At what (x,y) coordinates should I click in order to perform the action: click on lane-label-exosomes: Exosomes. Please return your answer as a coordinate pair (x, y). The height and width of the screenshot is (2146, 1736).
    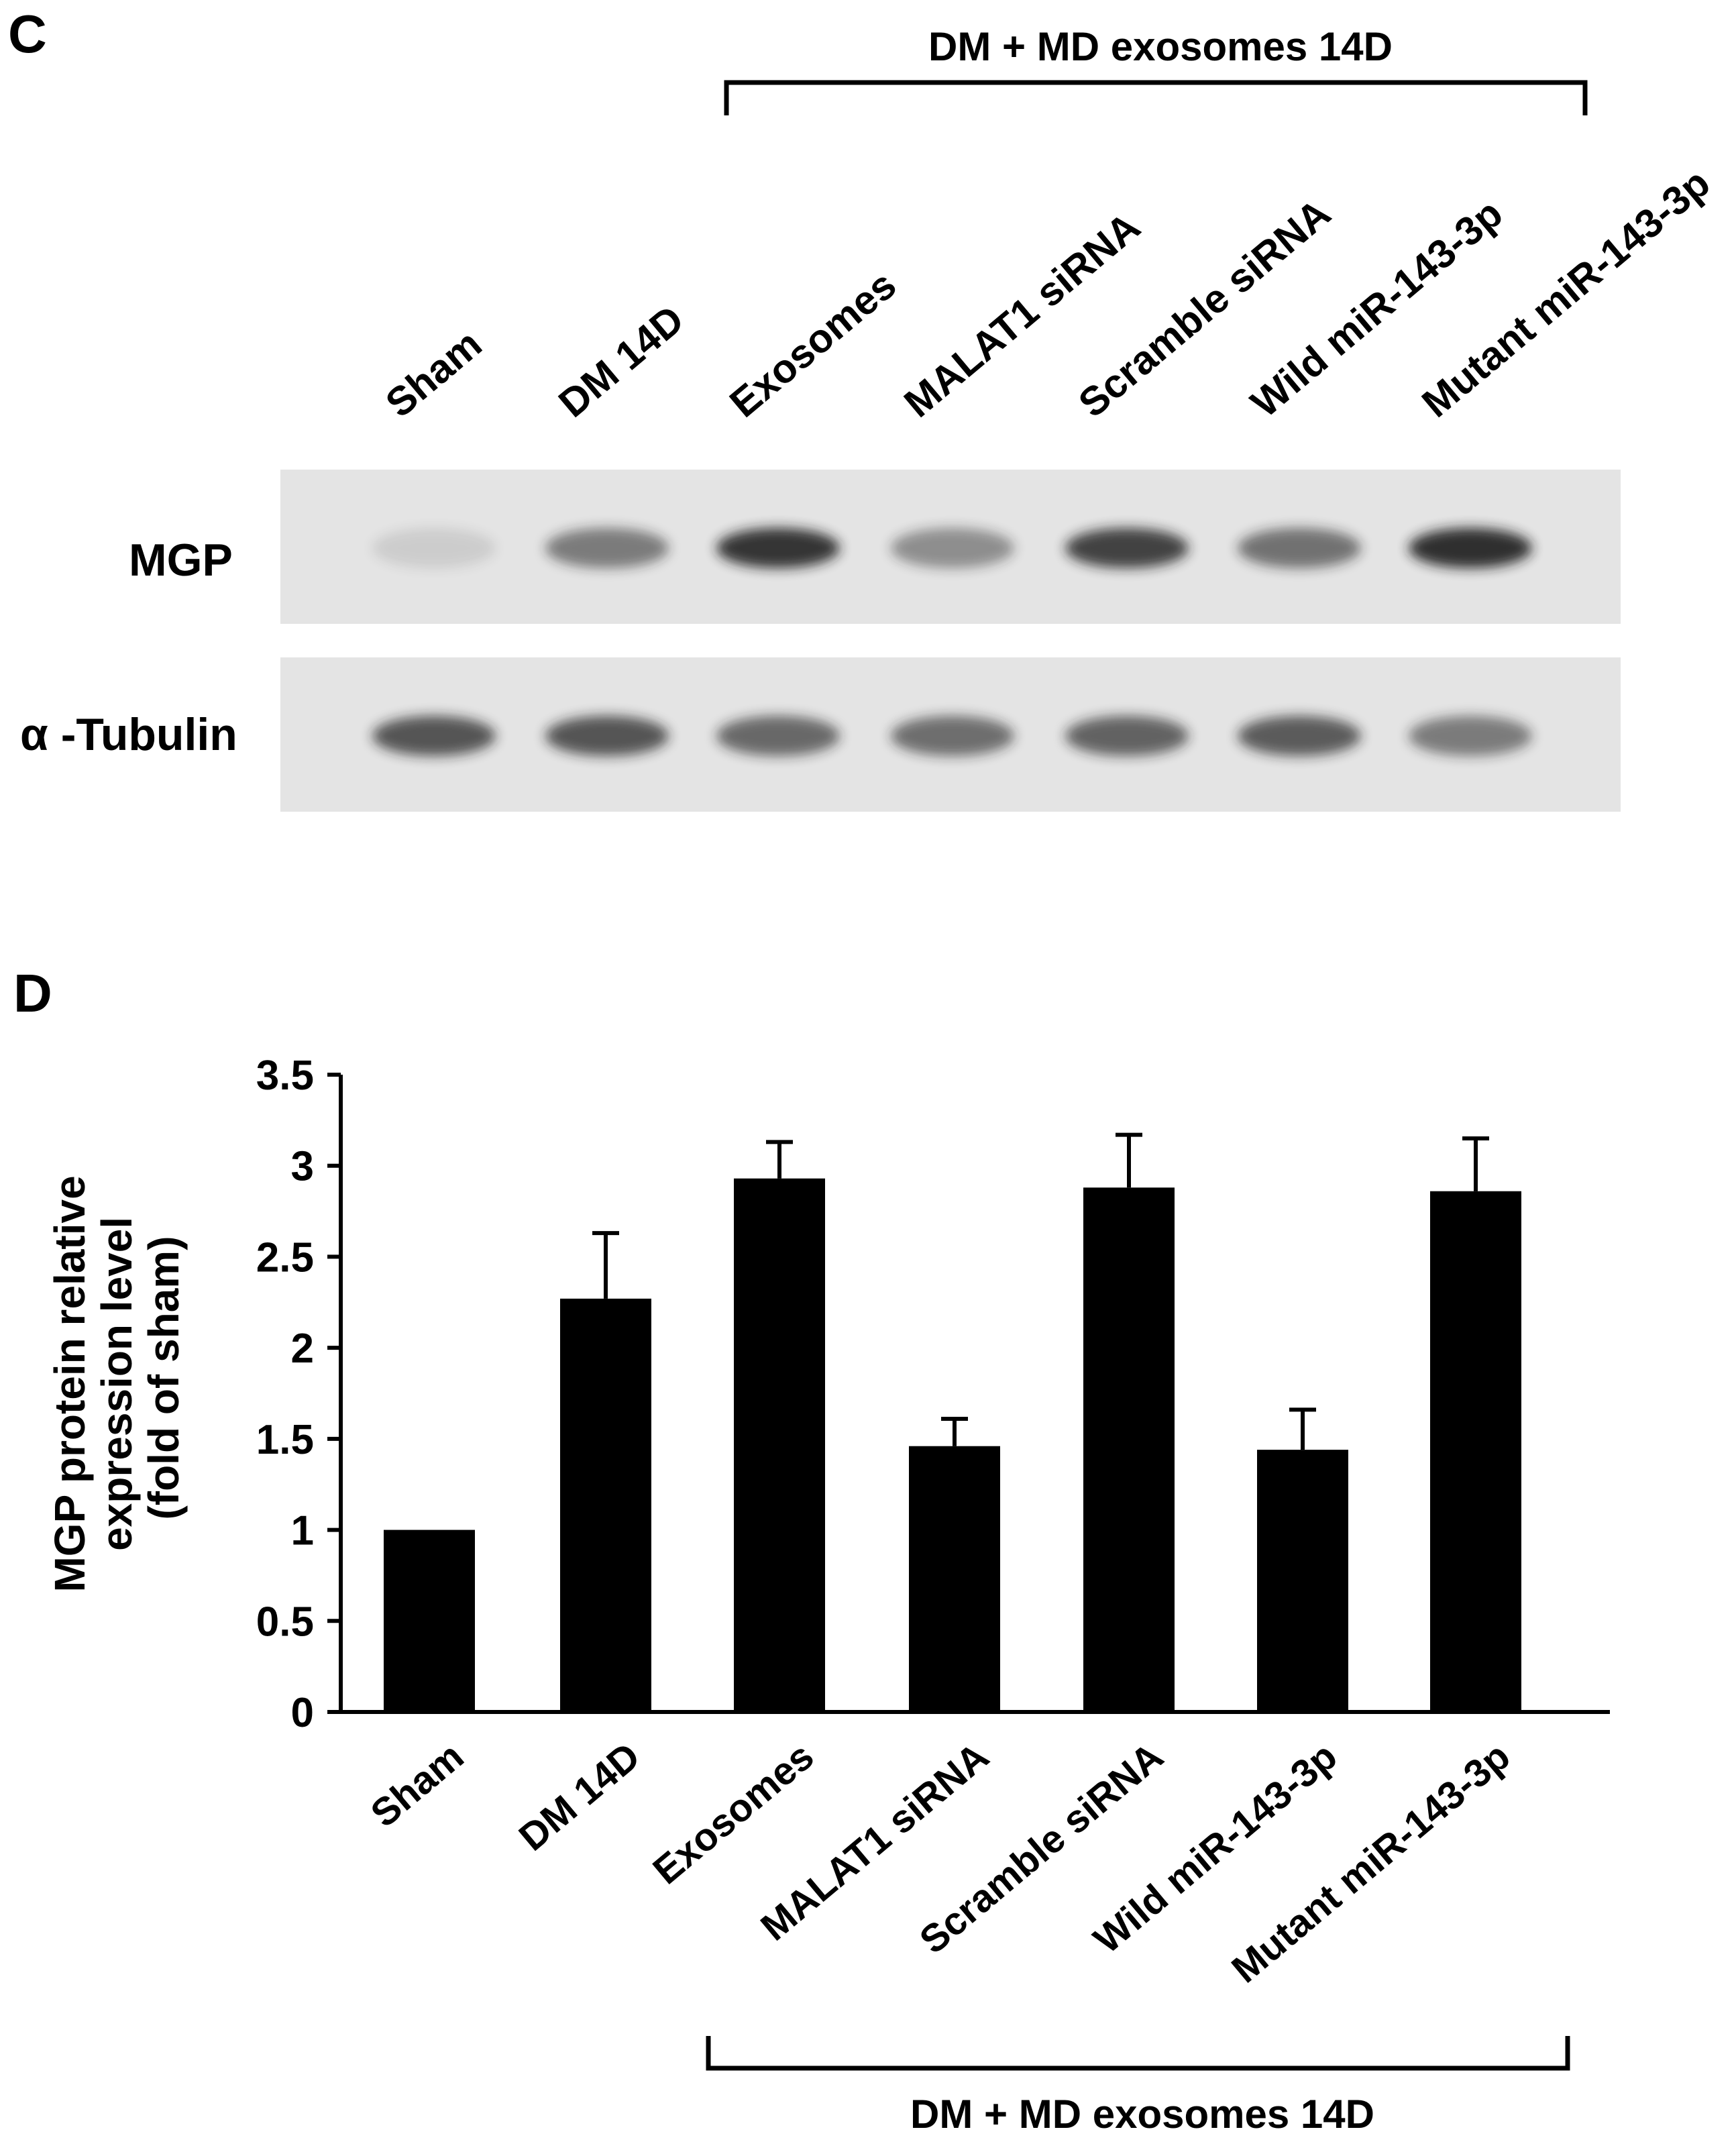
    Looking at the image, I should click on (812, 344).